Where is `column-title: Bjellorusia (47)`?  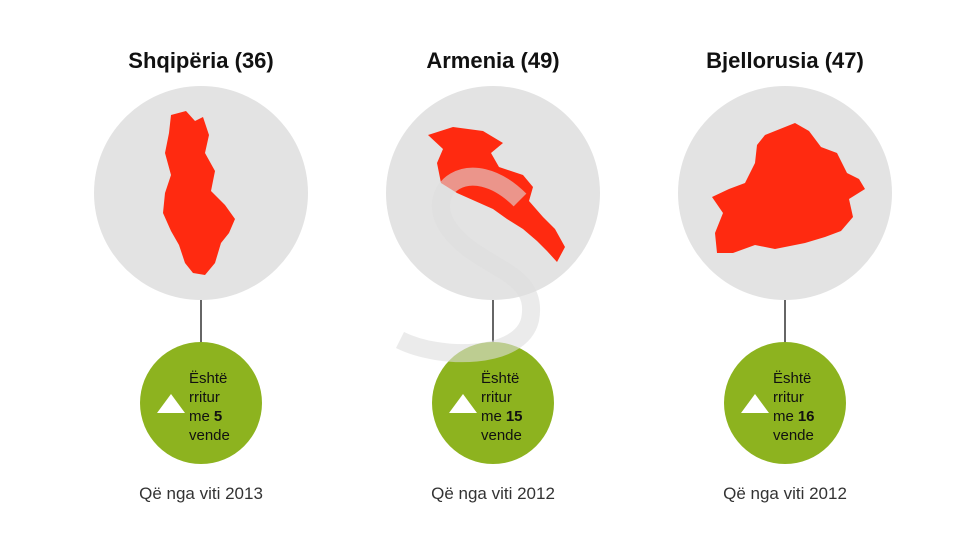 column-title: Bjellorusia (47) is located at coordinates (785, 60).